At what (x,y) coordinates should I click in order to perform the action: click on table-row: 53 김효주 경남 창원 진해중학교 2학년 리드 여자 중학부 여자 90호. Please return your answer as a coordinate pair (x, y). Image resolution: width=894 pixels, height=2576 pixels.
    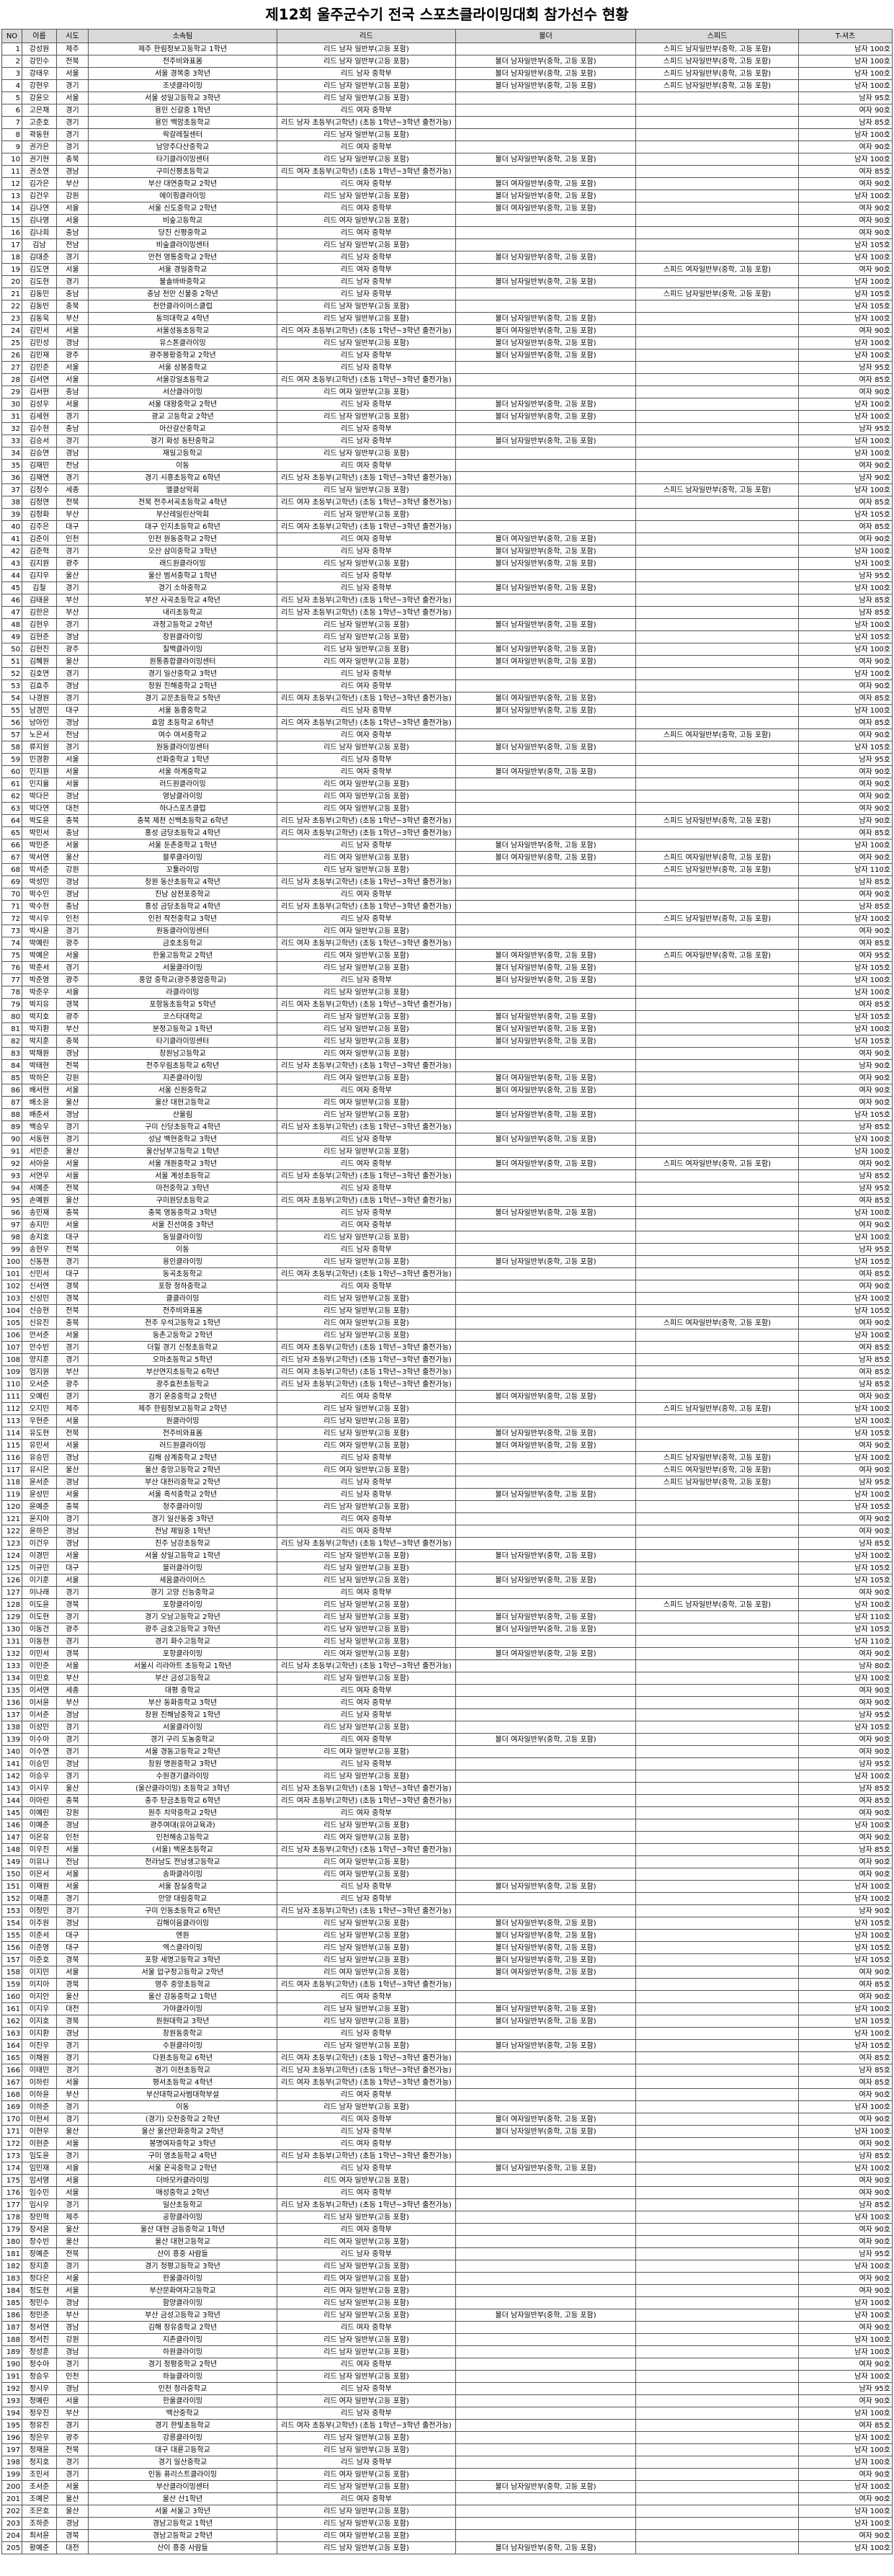
    Looking at the image, I should click on (447, 685).